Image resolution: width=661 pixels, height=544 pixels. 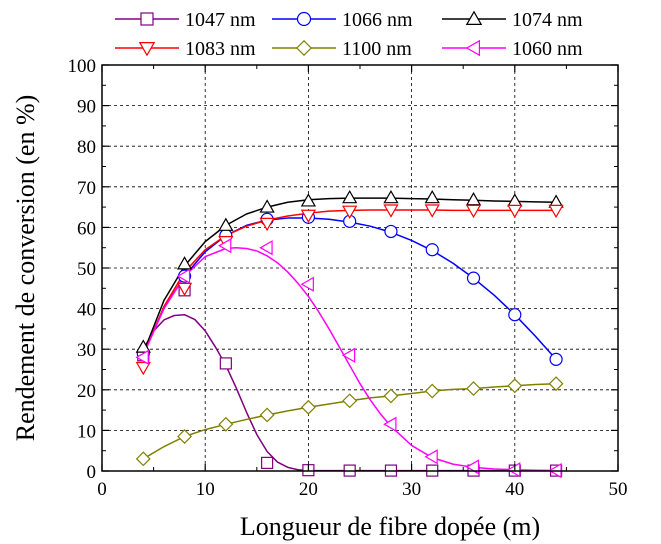 What do you see at coordinates (514, 489) in the screenshot?
I see `x-tick-label: 40` at bounding box center [514, 489].